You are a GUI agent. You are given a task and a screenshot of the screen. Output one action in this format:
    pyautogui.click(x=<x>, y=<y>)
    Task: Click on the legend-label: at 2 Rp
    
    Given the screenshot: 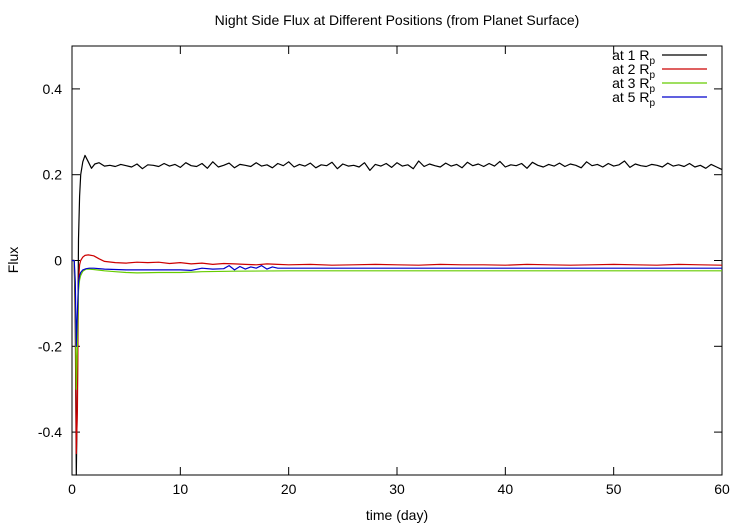 What is the action you would take?
    pyautogui.click(x=633, y=71)
    